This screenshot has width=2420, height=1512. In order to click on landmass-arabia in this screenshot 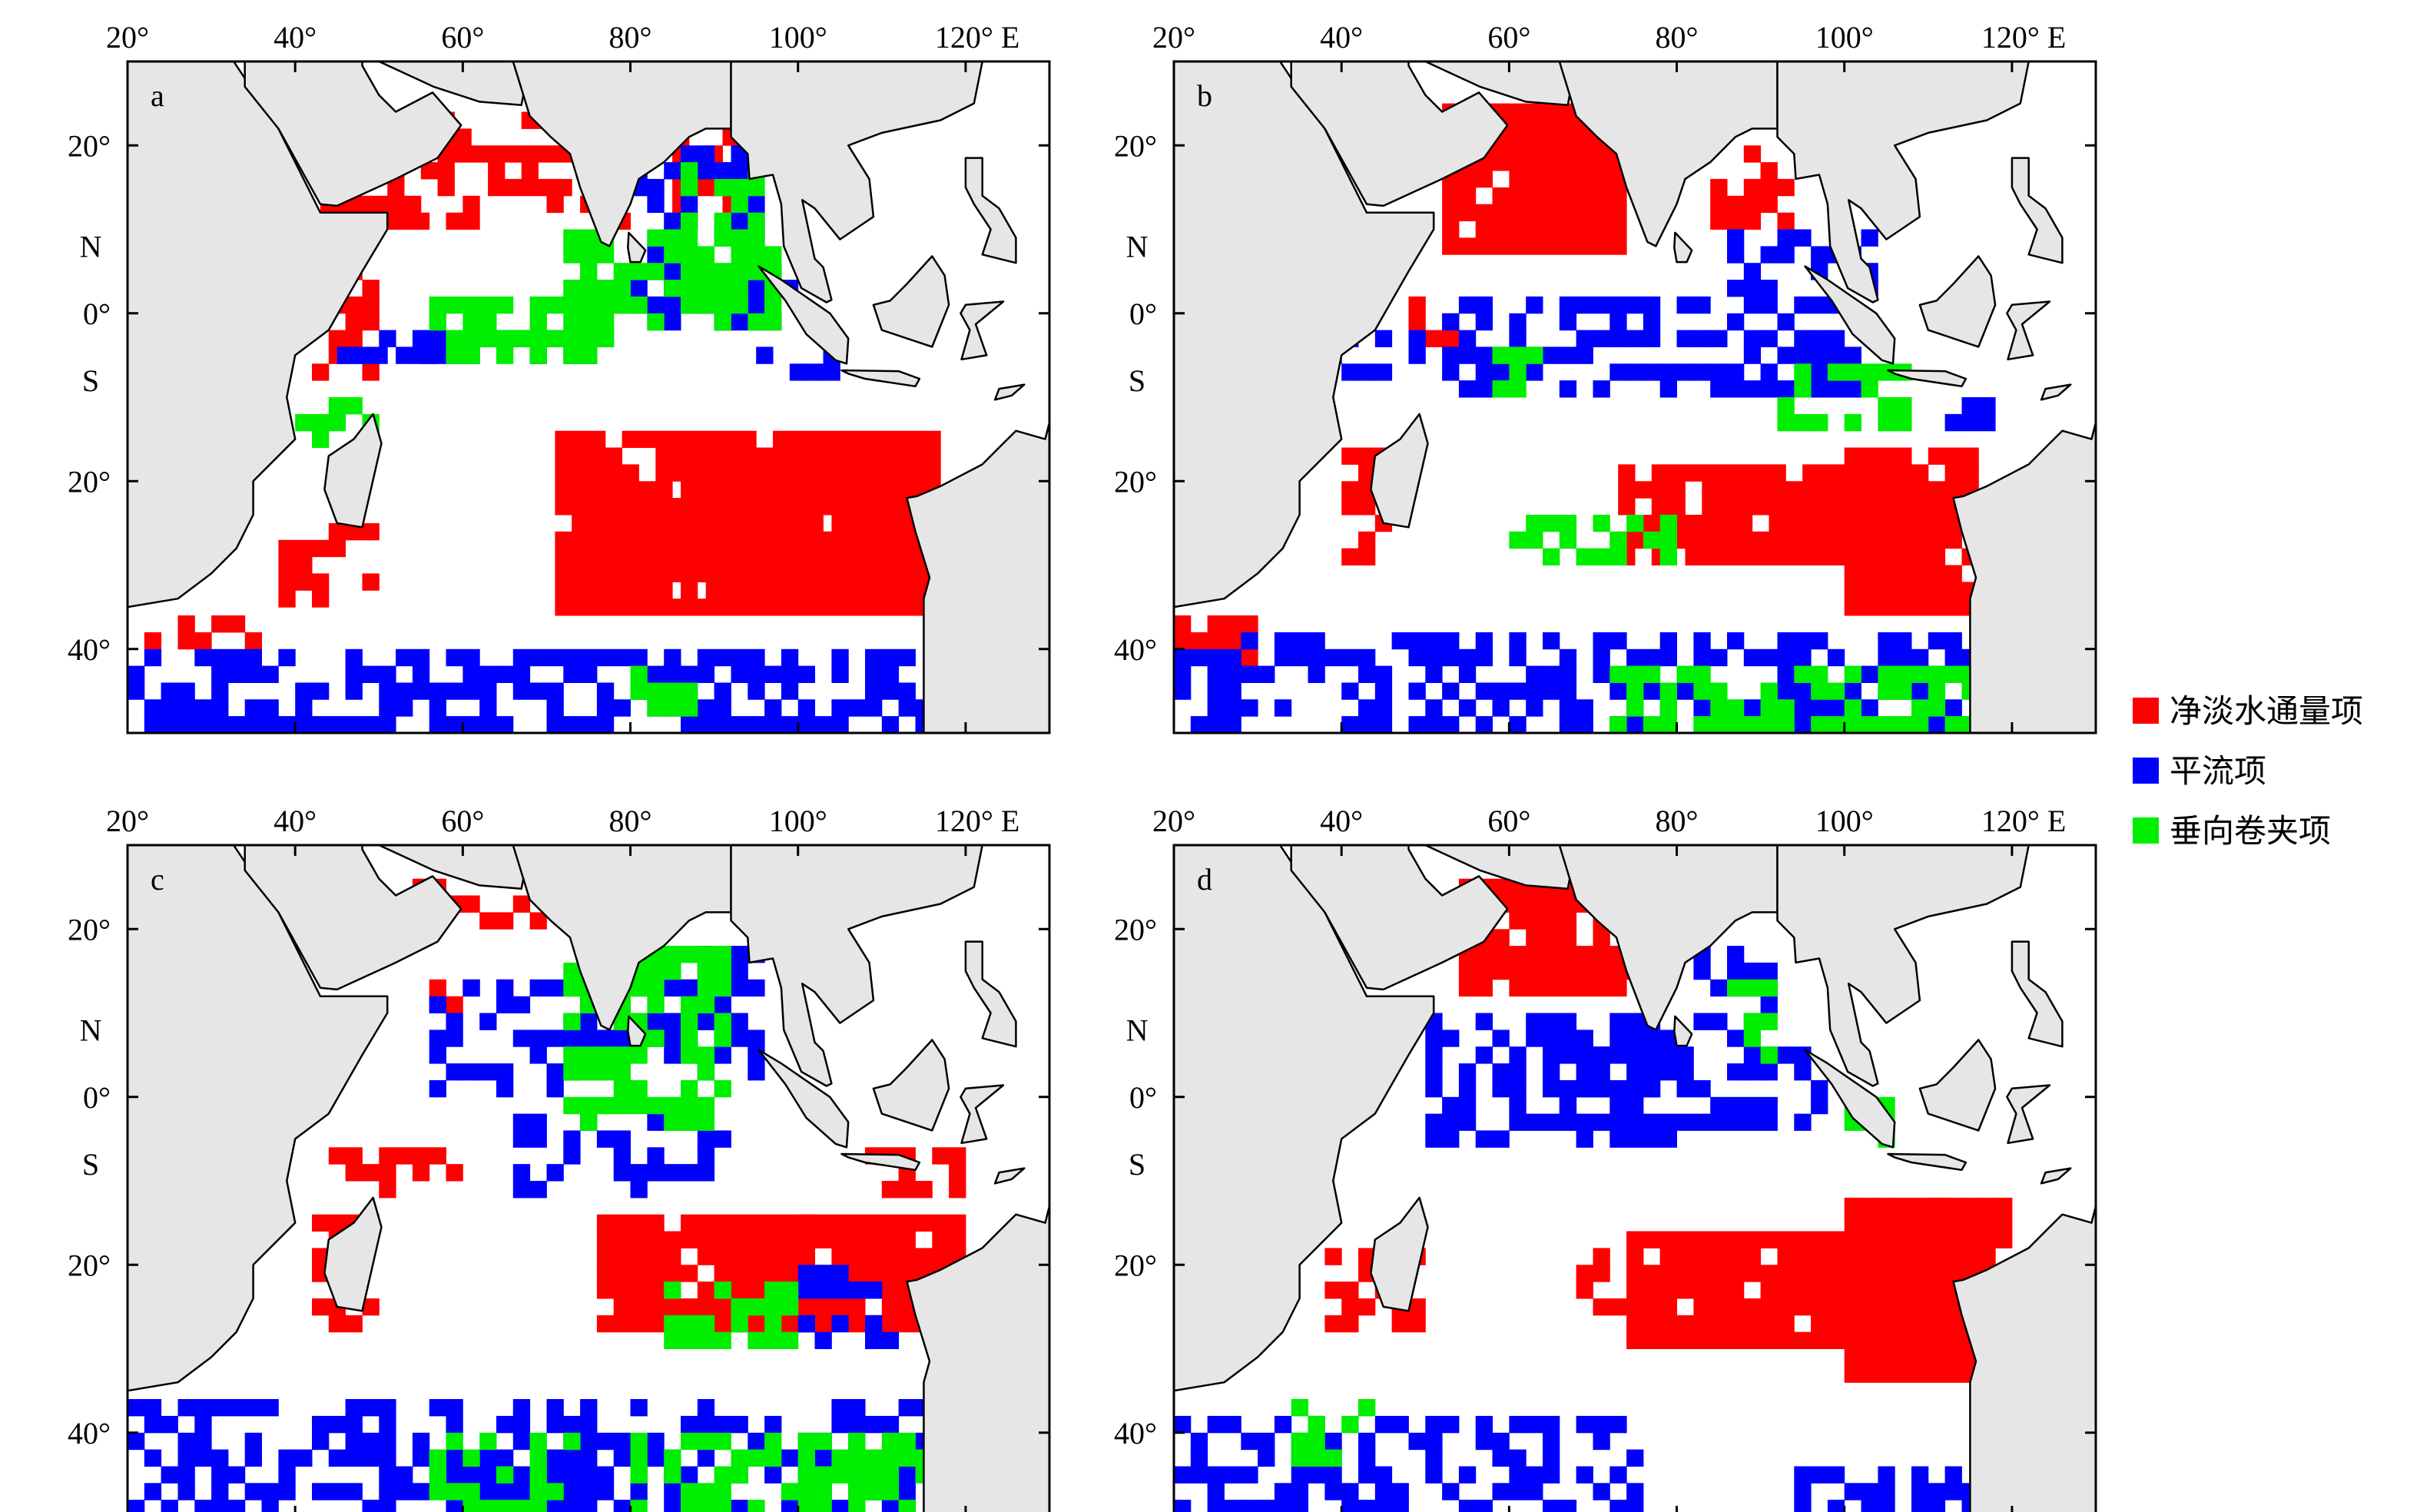, I will do `click(353, 918)`.